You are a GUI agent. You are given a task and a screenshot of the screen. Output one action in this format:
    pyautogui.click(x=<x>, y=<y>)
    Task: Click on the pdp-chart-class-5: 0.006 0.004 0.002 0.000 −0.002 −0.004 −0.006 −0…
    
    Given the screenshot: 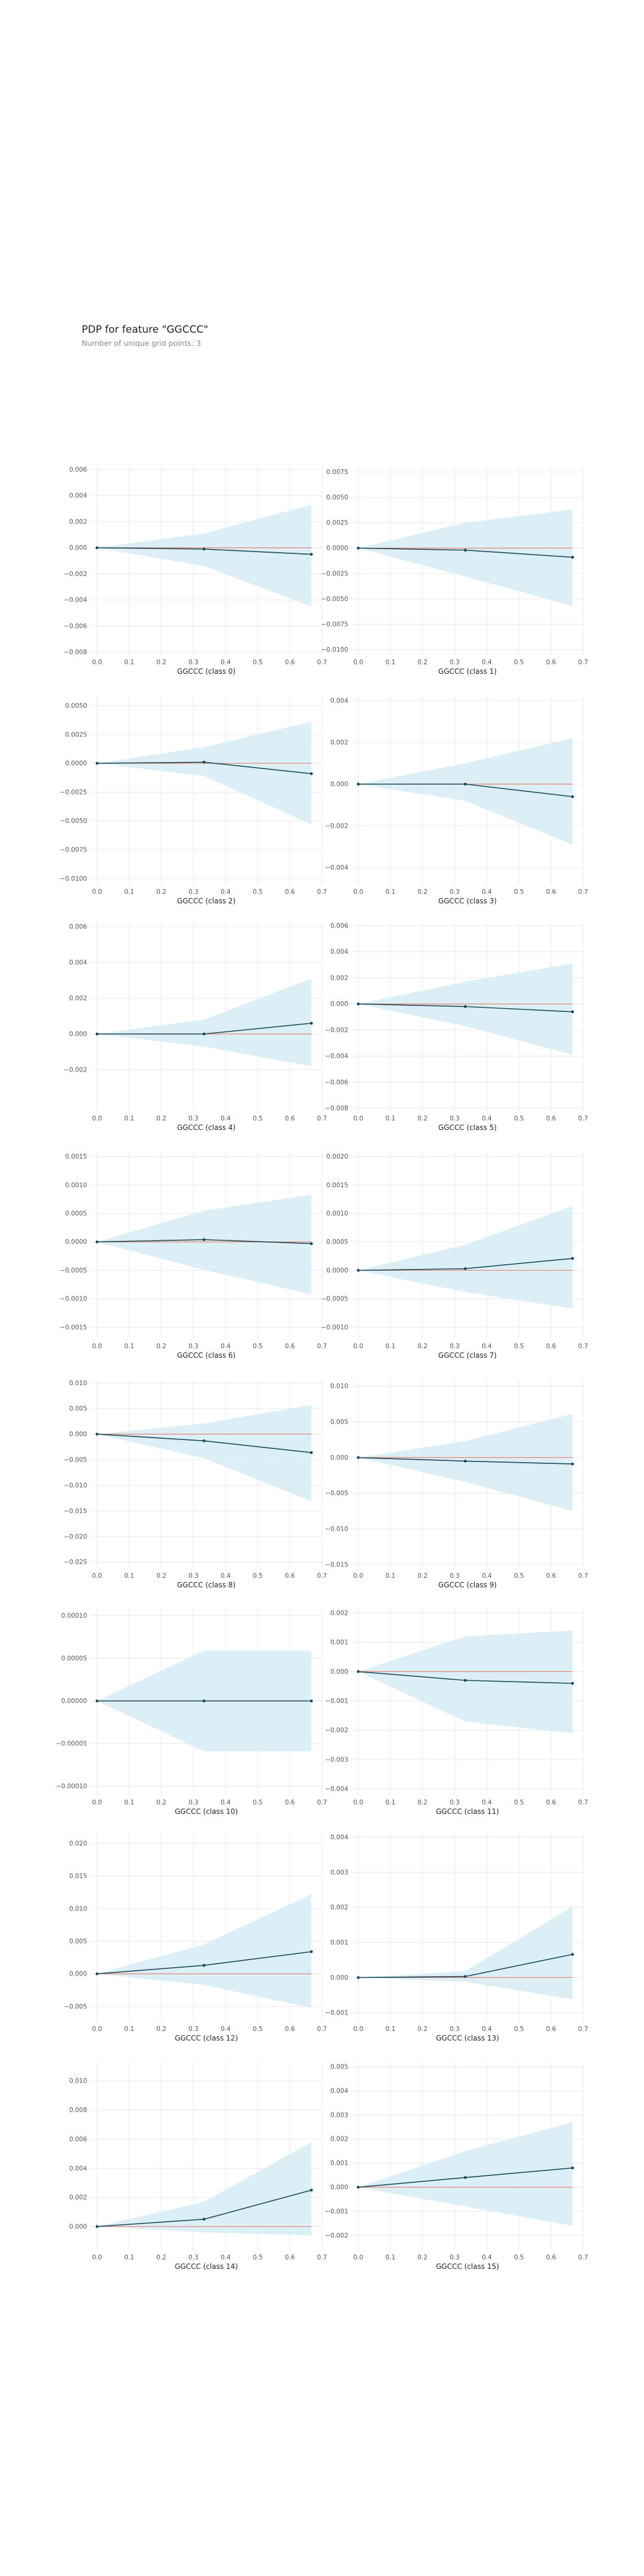 What is the action you would take?
    pyautogui.click(x=457, y=1027)
    